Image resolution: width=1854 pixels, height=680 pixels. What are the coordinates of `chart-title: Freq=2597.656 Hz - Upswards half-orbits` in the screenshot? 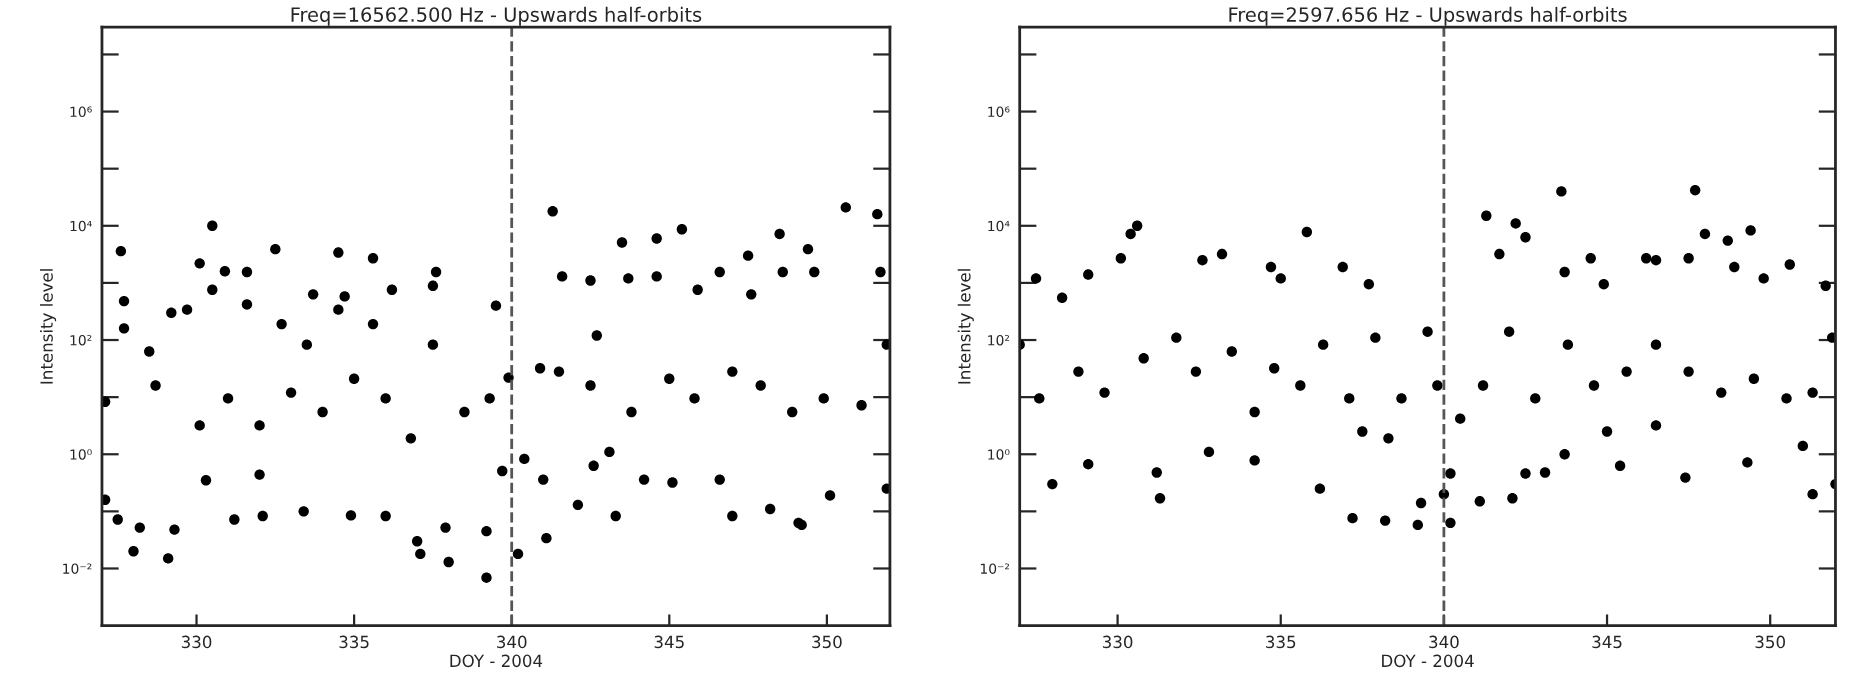 It's located at (1428, 16).